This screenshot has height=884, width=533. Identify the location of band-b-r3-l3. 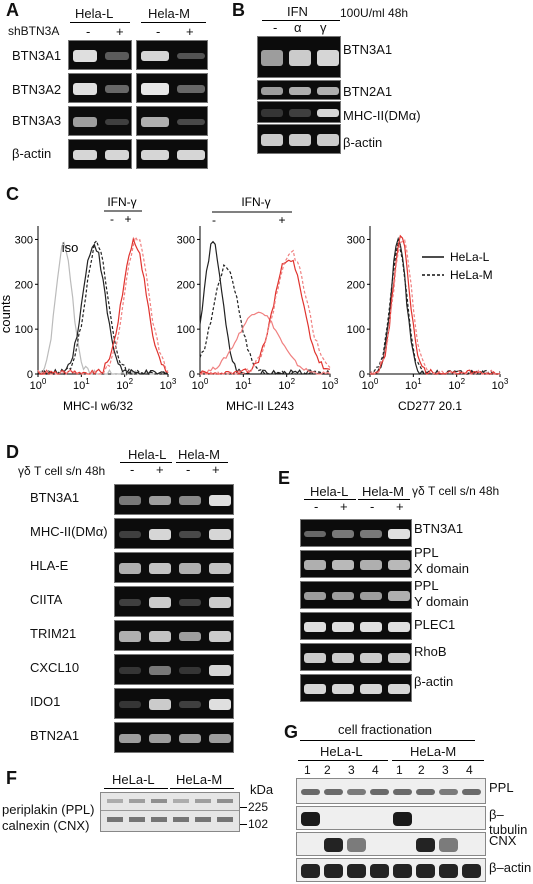
(328, 113).